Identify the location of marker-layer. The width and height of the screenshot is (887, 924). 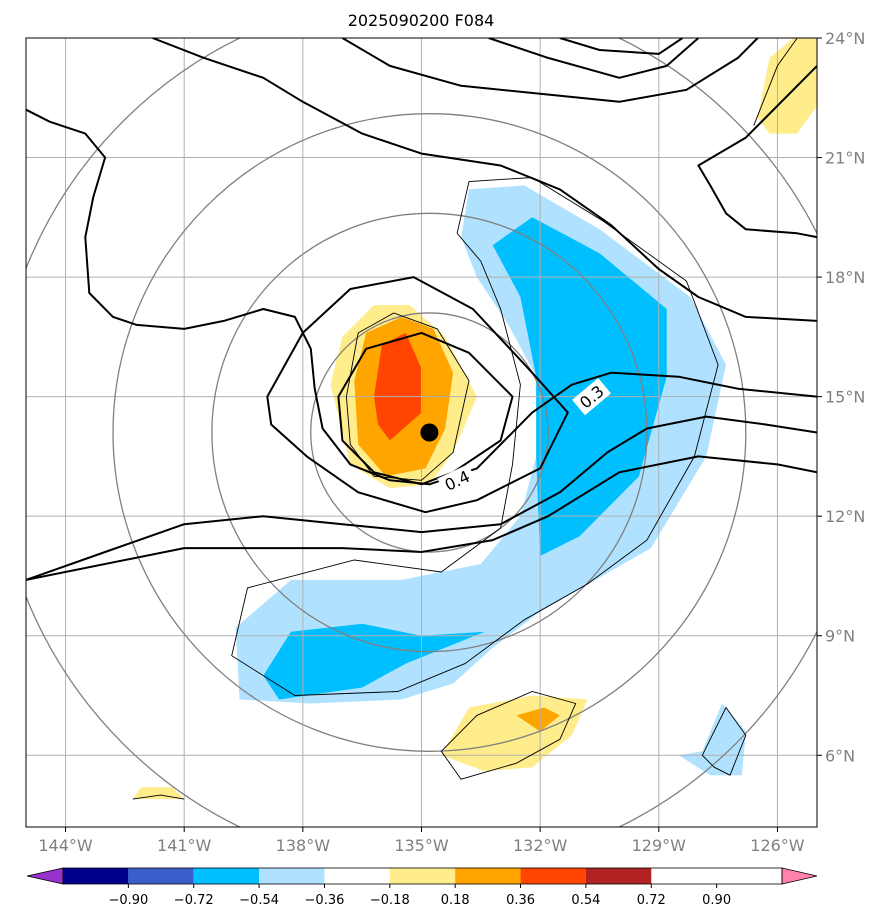
(429, 432).